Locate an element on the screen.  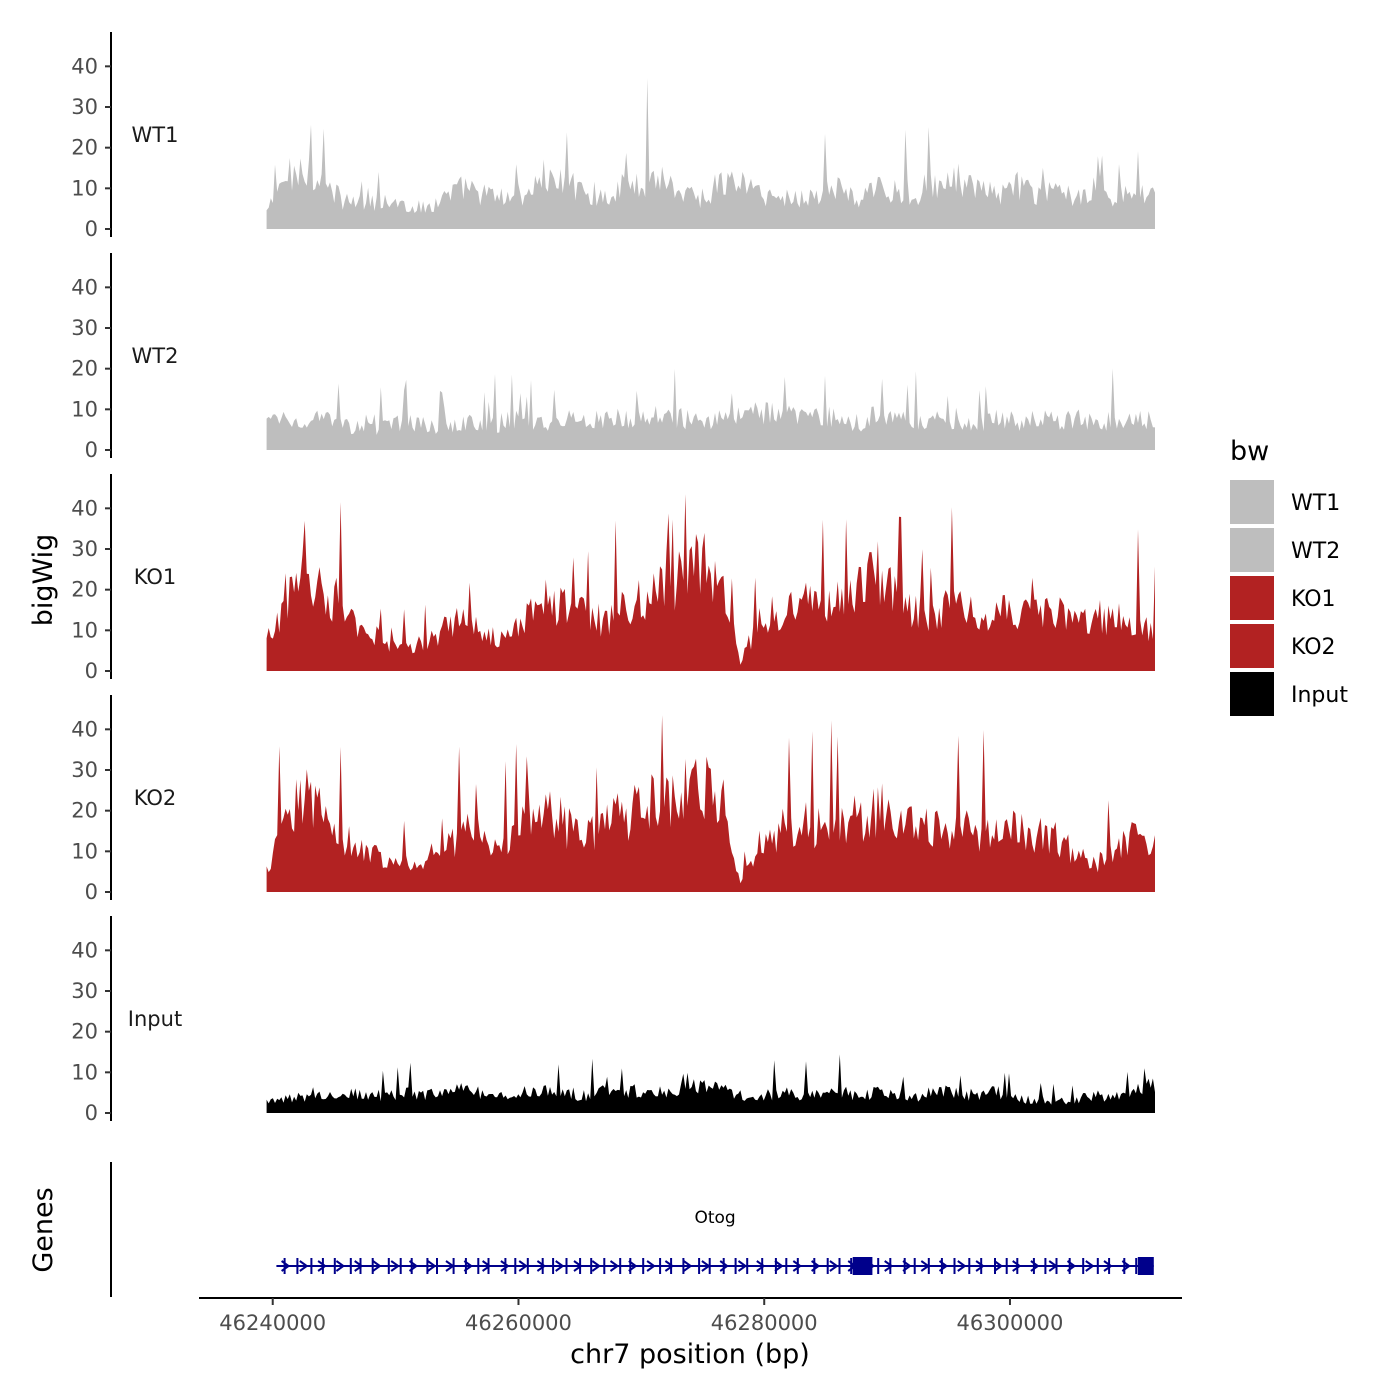
legend: bw WT1 WT2 KO1 KO2 Input is located at coordinates (1289, 576).